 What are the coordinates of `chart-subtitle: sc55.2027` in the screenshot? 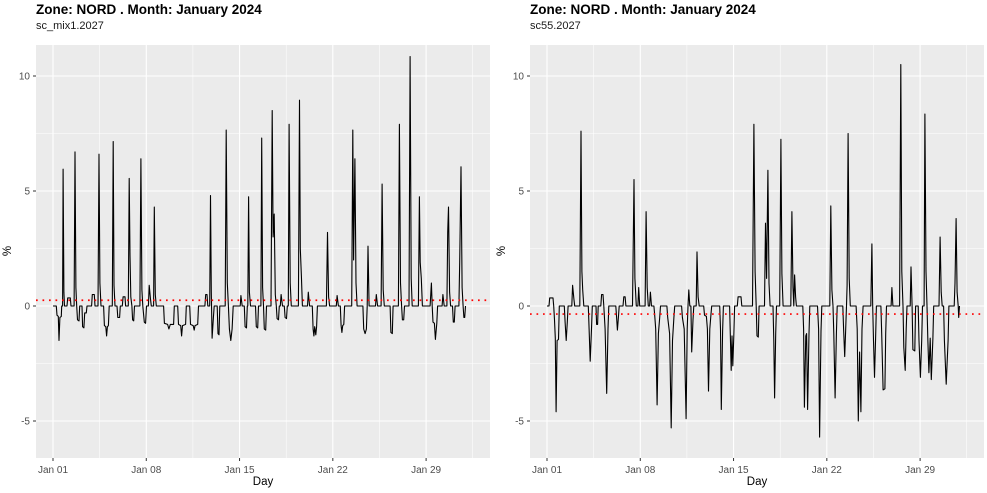 It's located at (555, 26).